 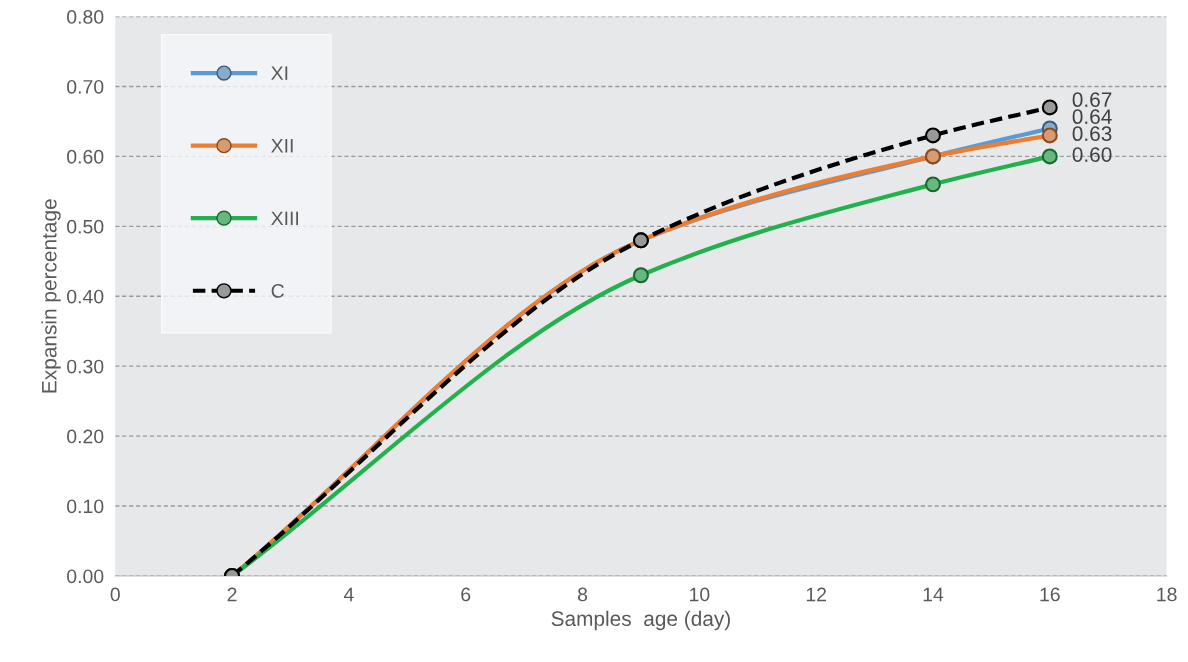 What do you see at coordinates (933, 594) in the screenshot?
I see `x-tick-label: 14` at bounding box center [933, 594].